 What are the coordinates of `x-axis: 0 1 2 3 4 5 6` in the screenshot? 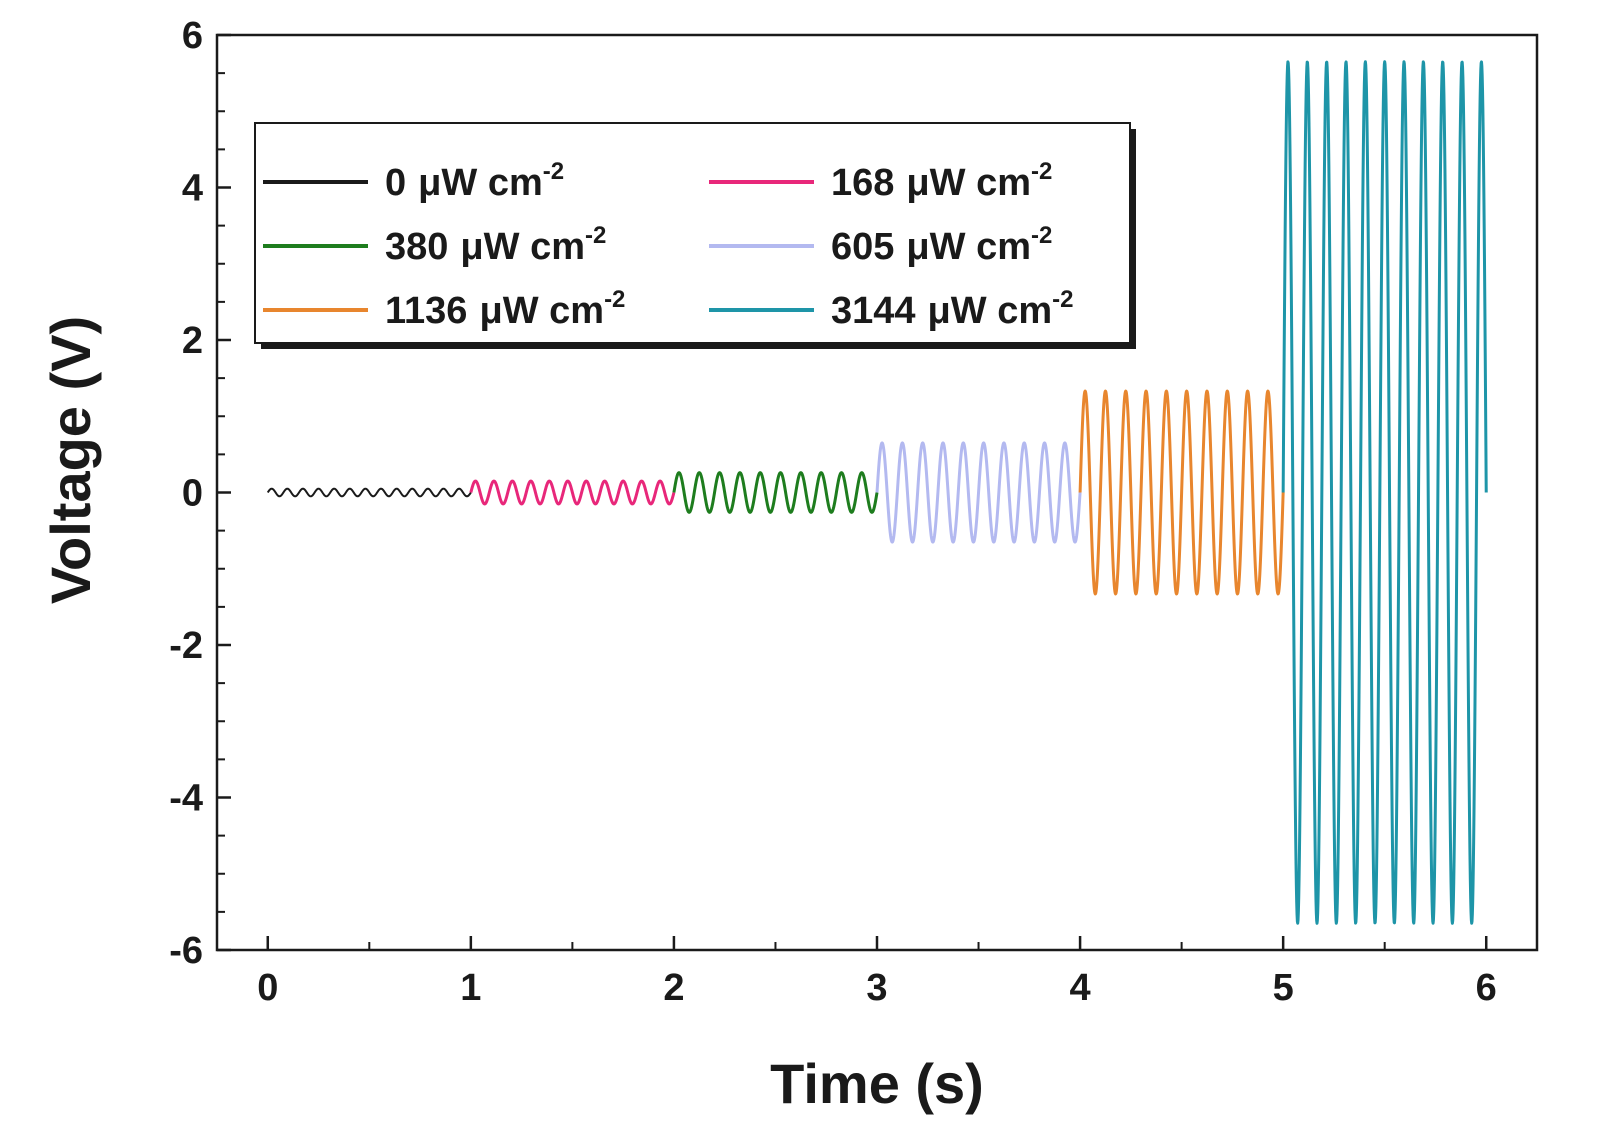 It's located at (877, 972).